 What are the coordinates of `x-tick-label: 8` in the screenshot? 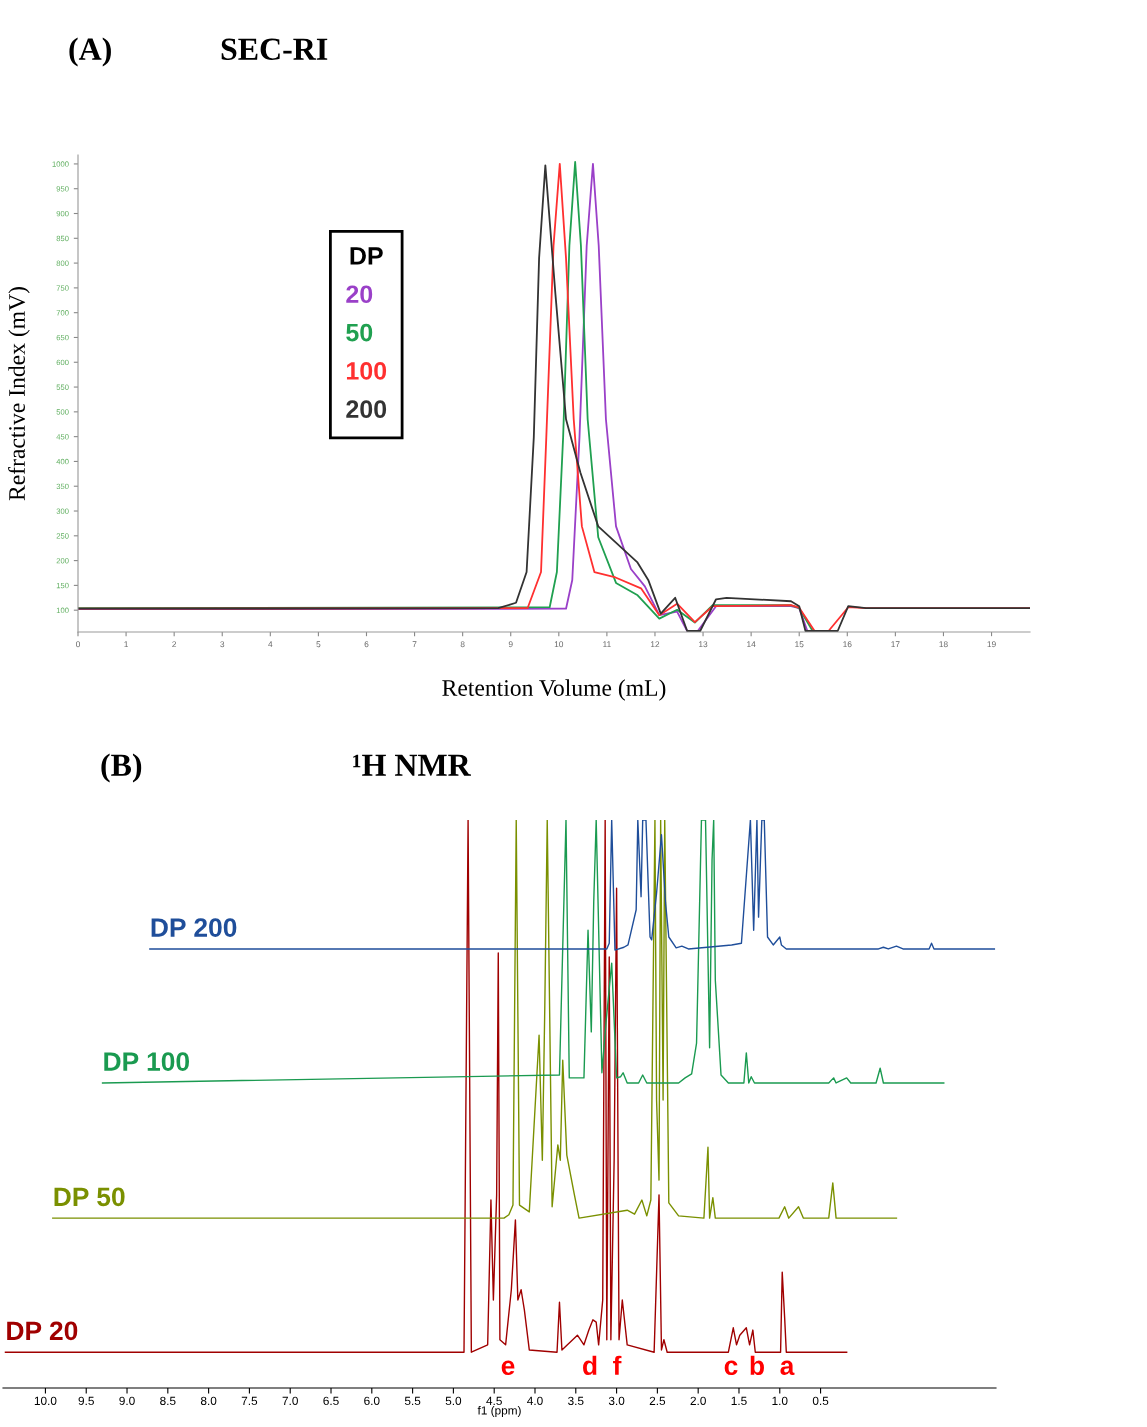 It's located at (462, 644).